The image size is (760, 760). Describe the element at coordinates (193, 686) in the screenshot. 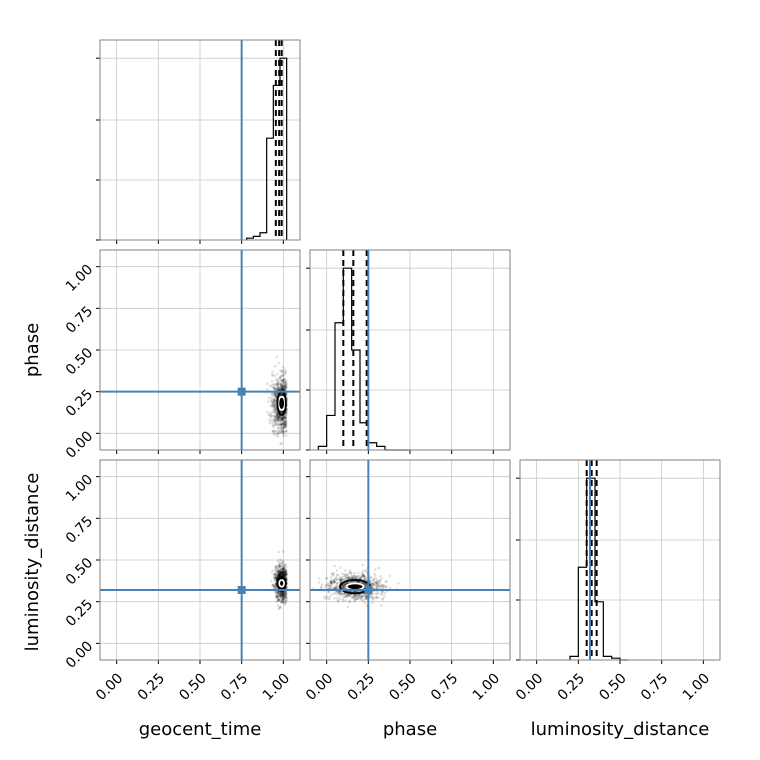

I see `xtick-labels-geocent-time: 0.00 0.25 0.50 0.75 1.00` at that location.